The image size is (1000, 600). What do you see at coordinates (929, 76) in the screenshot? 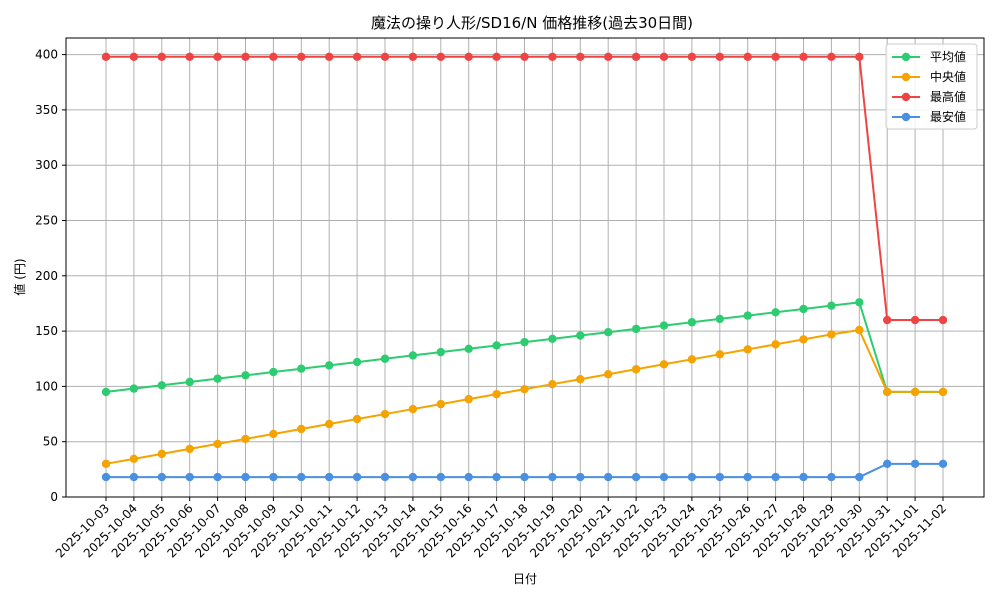
I see `legend-item: 中央値` at bounding box center [929, 76].